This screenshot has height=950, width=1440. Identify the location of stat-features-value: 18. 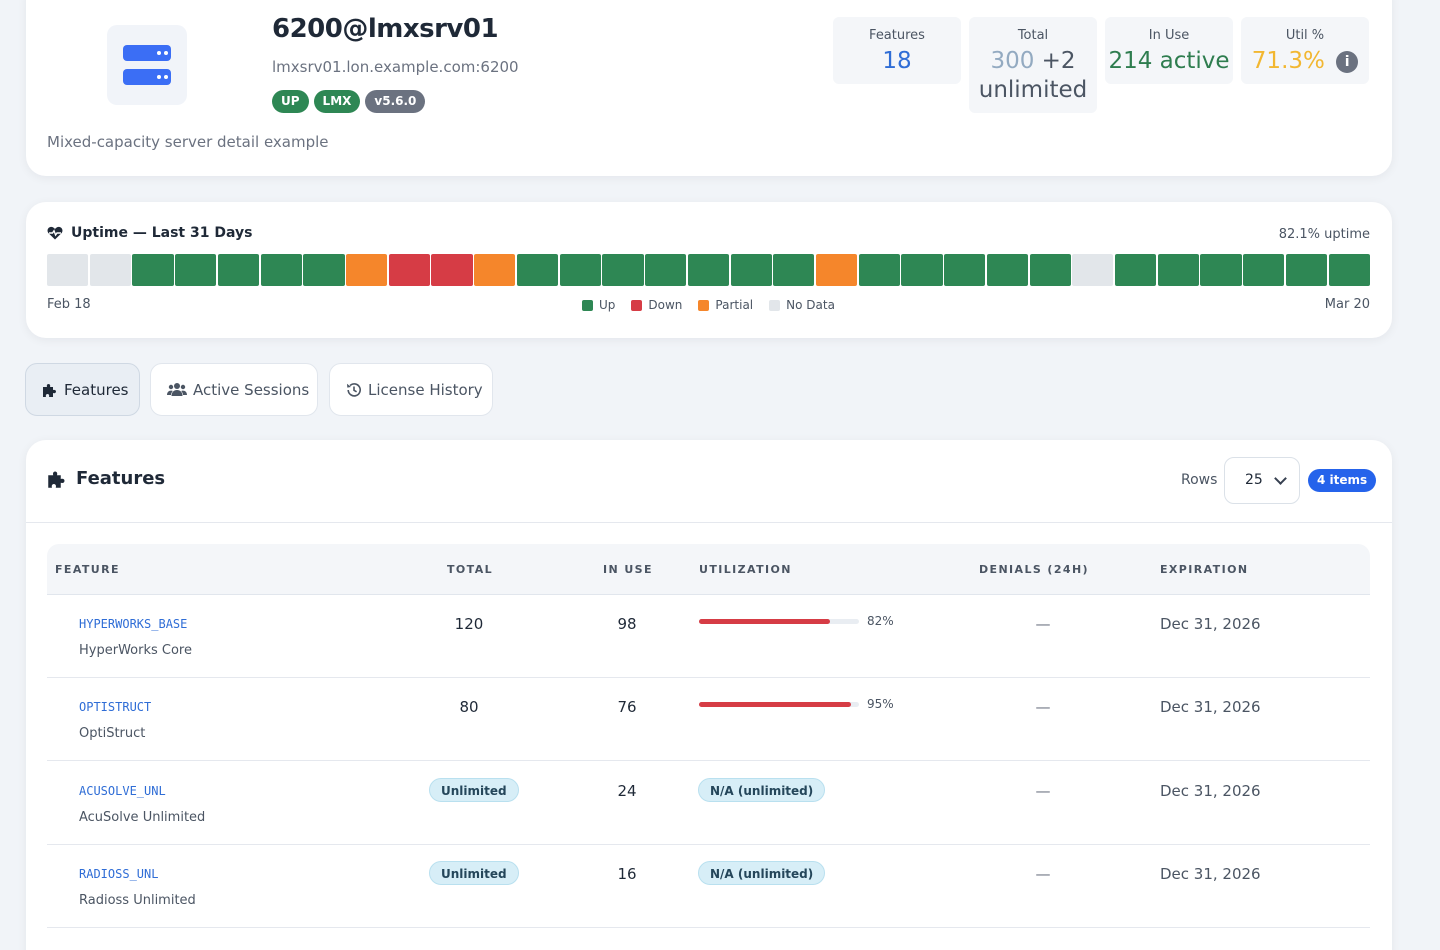
(897, 61).